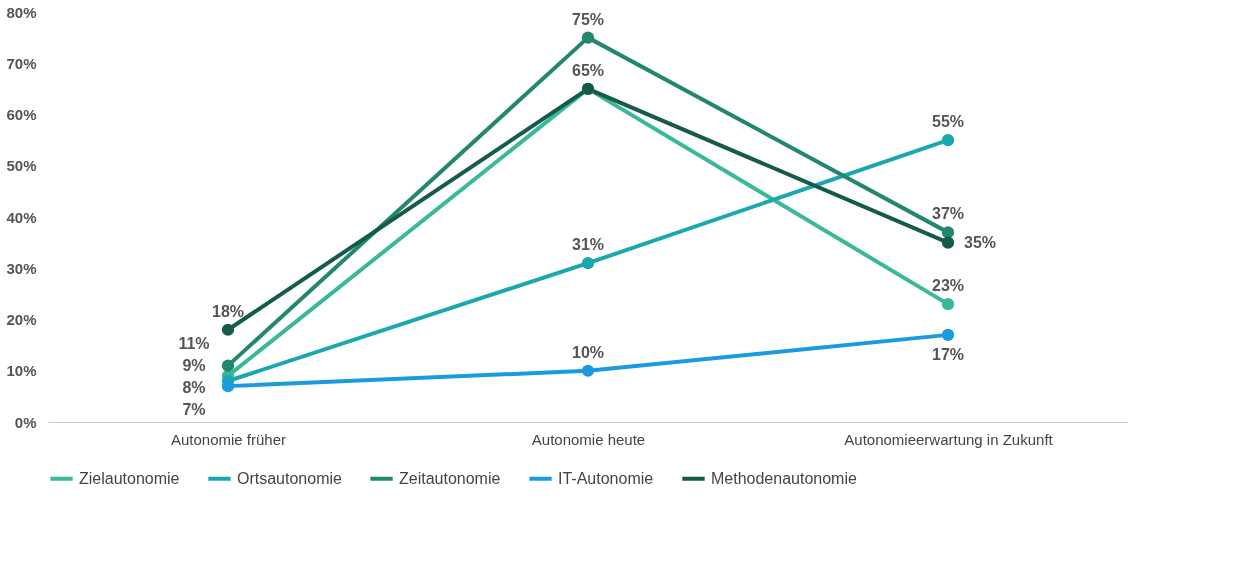  What do you see at coordinates (588, 245) in the screenshot?
I see `data-label: 31%` at bounding box center [588, 245].